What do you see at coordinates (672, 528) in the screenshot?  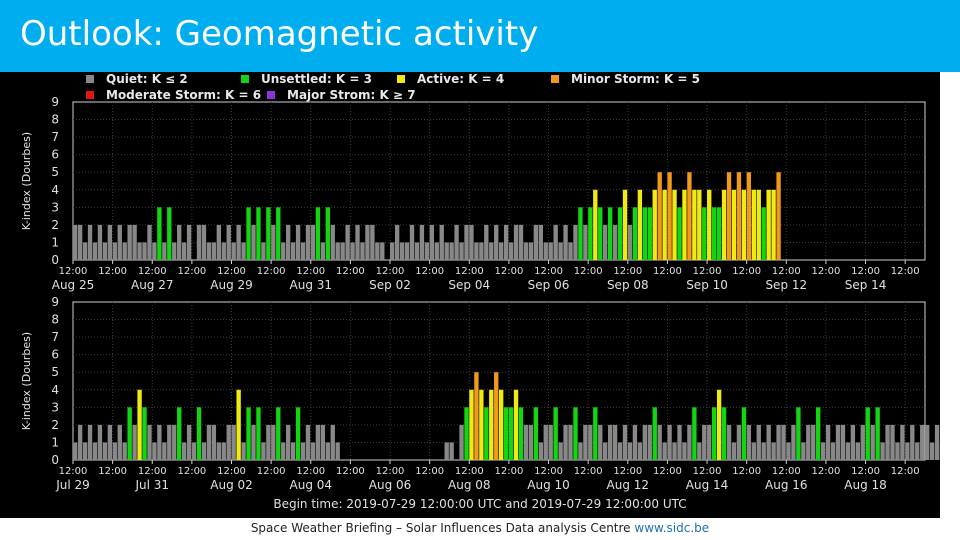 I see `footer-link: www.sidc.be` at bounding box center [672, 528].